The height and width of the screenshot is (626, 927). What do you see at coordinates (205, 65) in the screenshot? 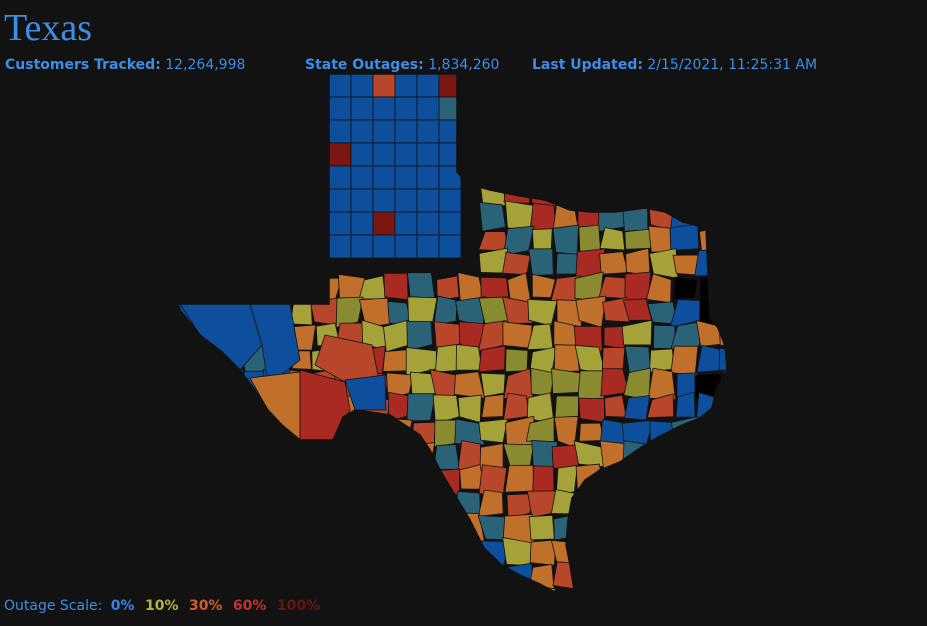
I see `customers-tracked-value: 12,264,998` at bounding box center [205, 65].